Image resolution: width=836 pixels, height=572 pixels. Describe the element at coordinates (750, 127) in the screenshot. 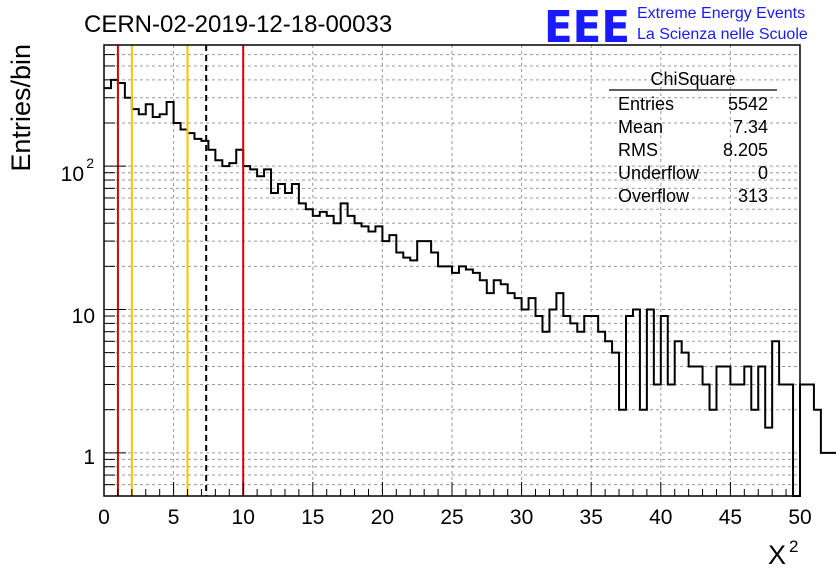

I see `stats-mean-value: 7.34` at that location.